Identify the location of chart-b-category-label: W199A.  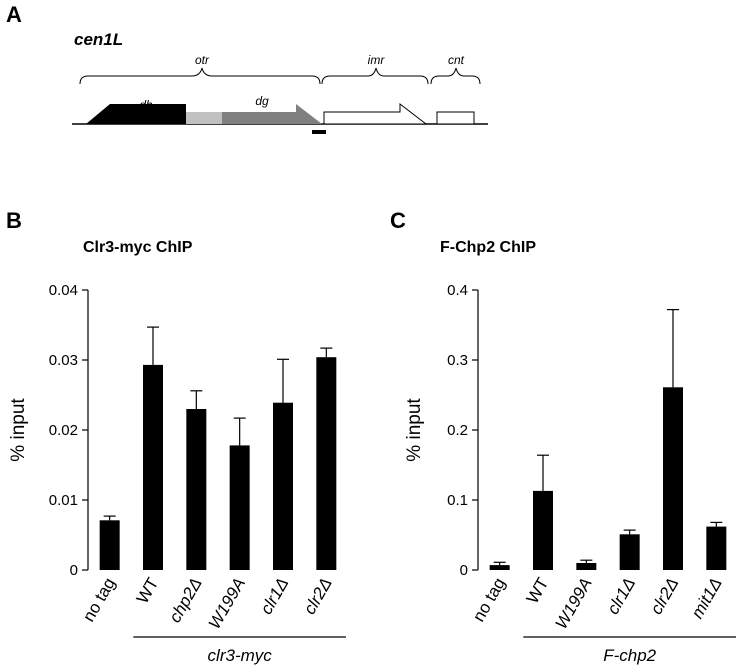
(227, 604).